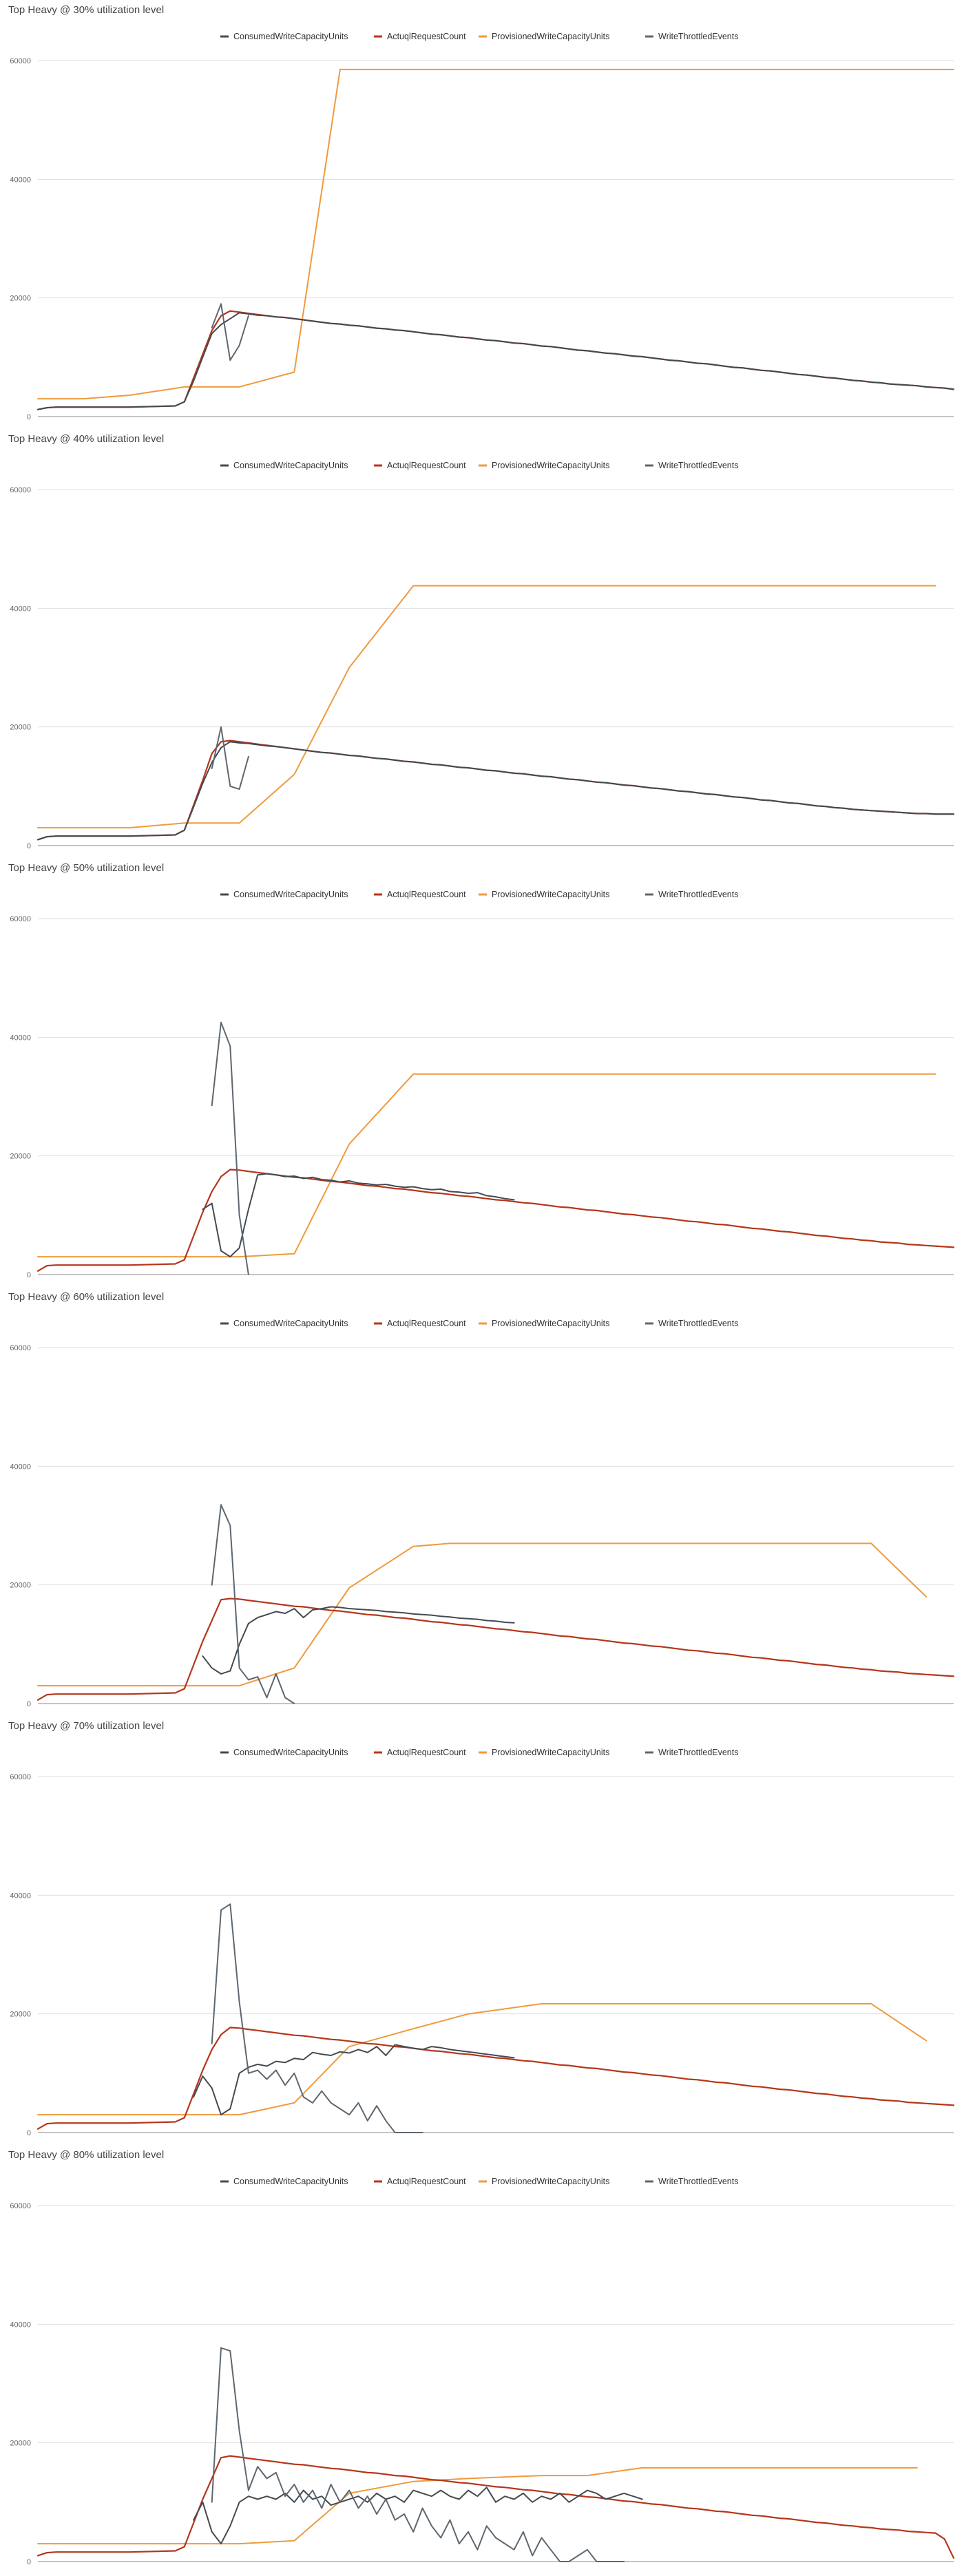  I want to click on chart-title: Top Heavy @ 70% utilization level, so click(86, 1726).